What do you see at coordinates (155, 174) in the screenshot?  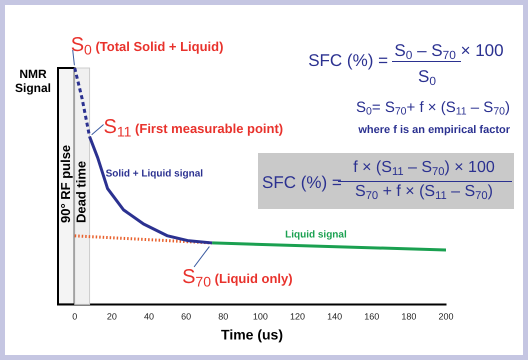 I see `series-label: Solid + Liquid signal` at bounding box center [155, 174].